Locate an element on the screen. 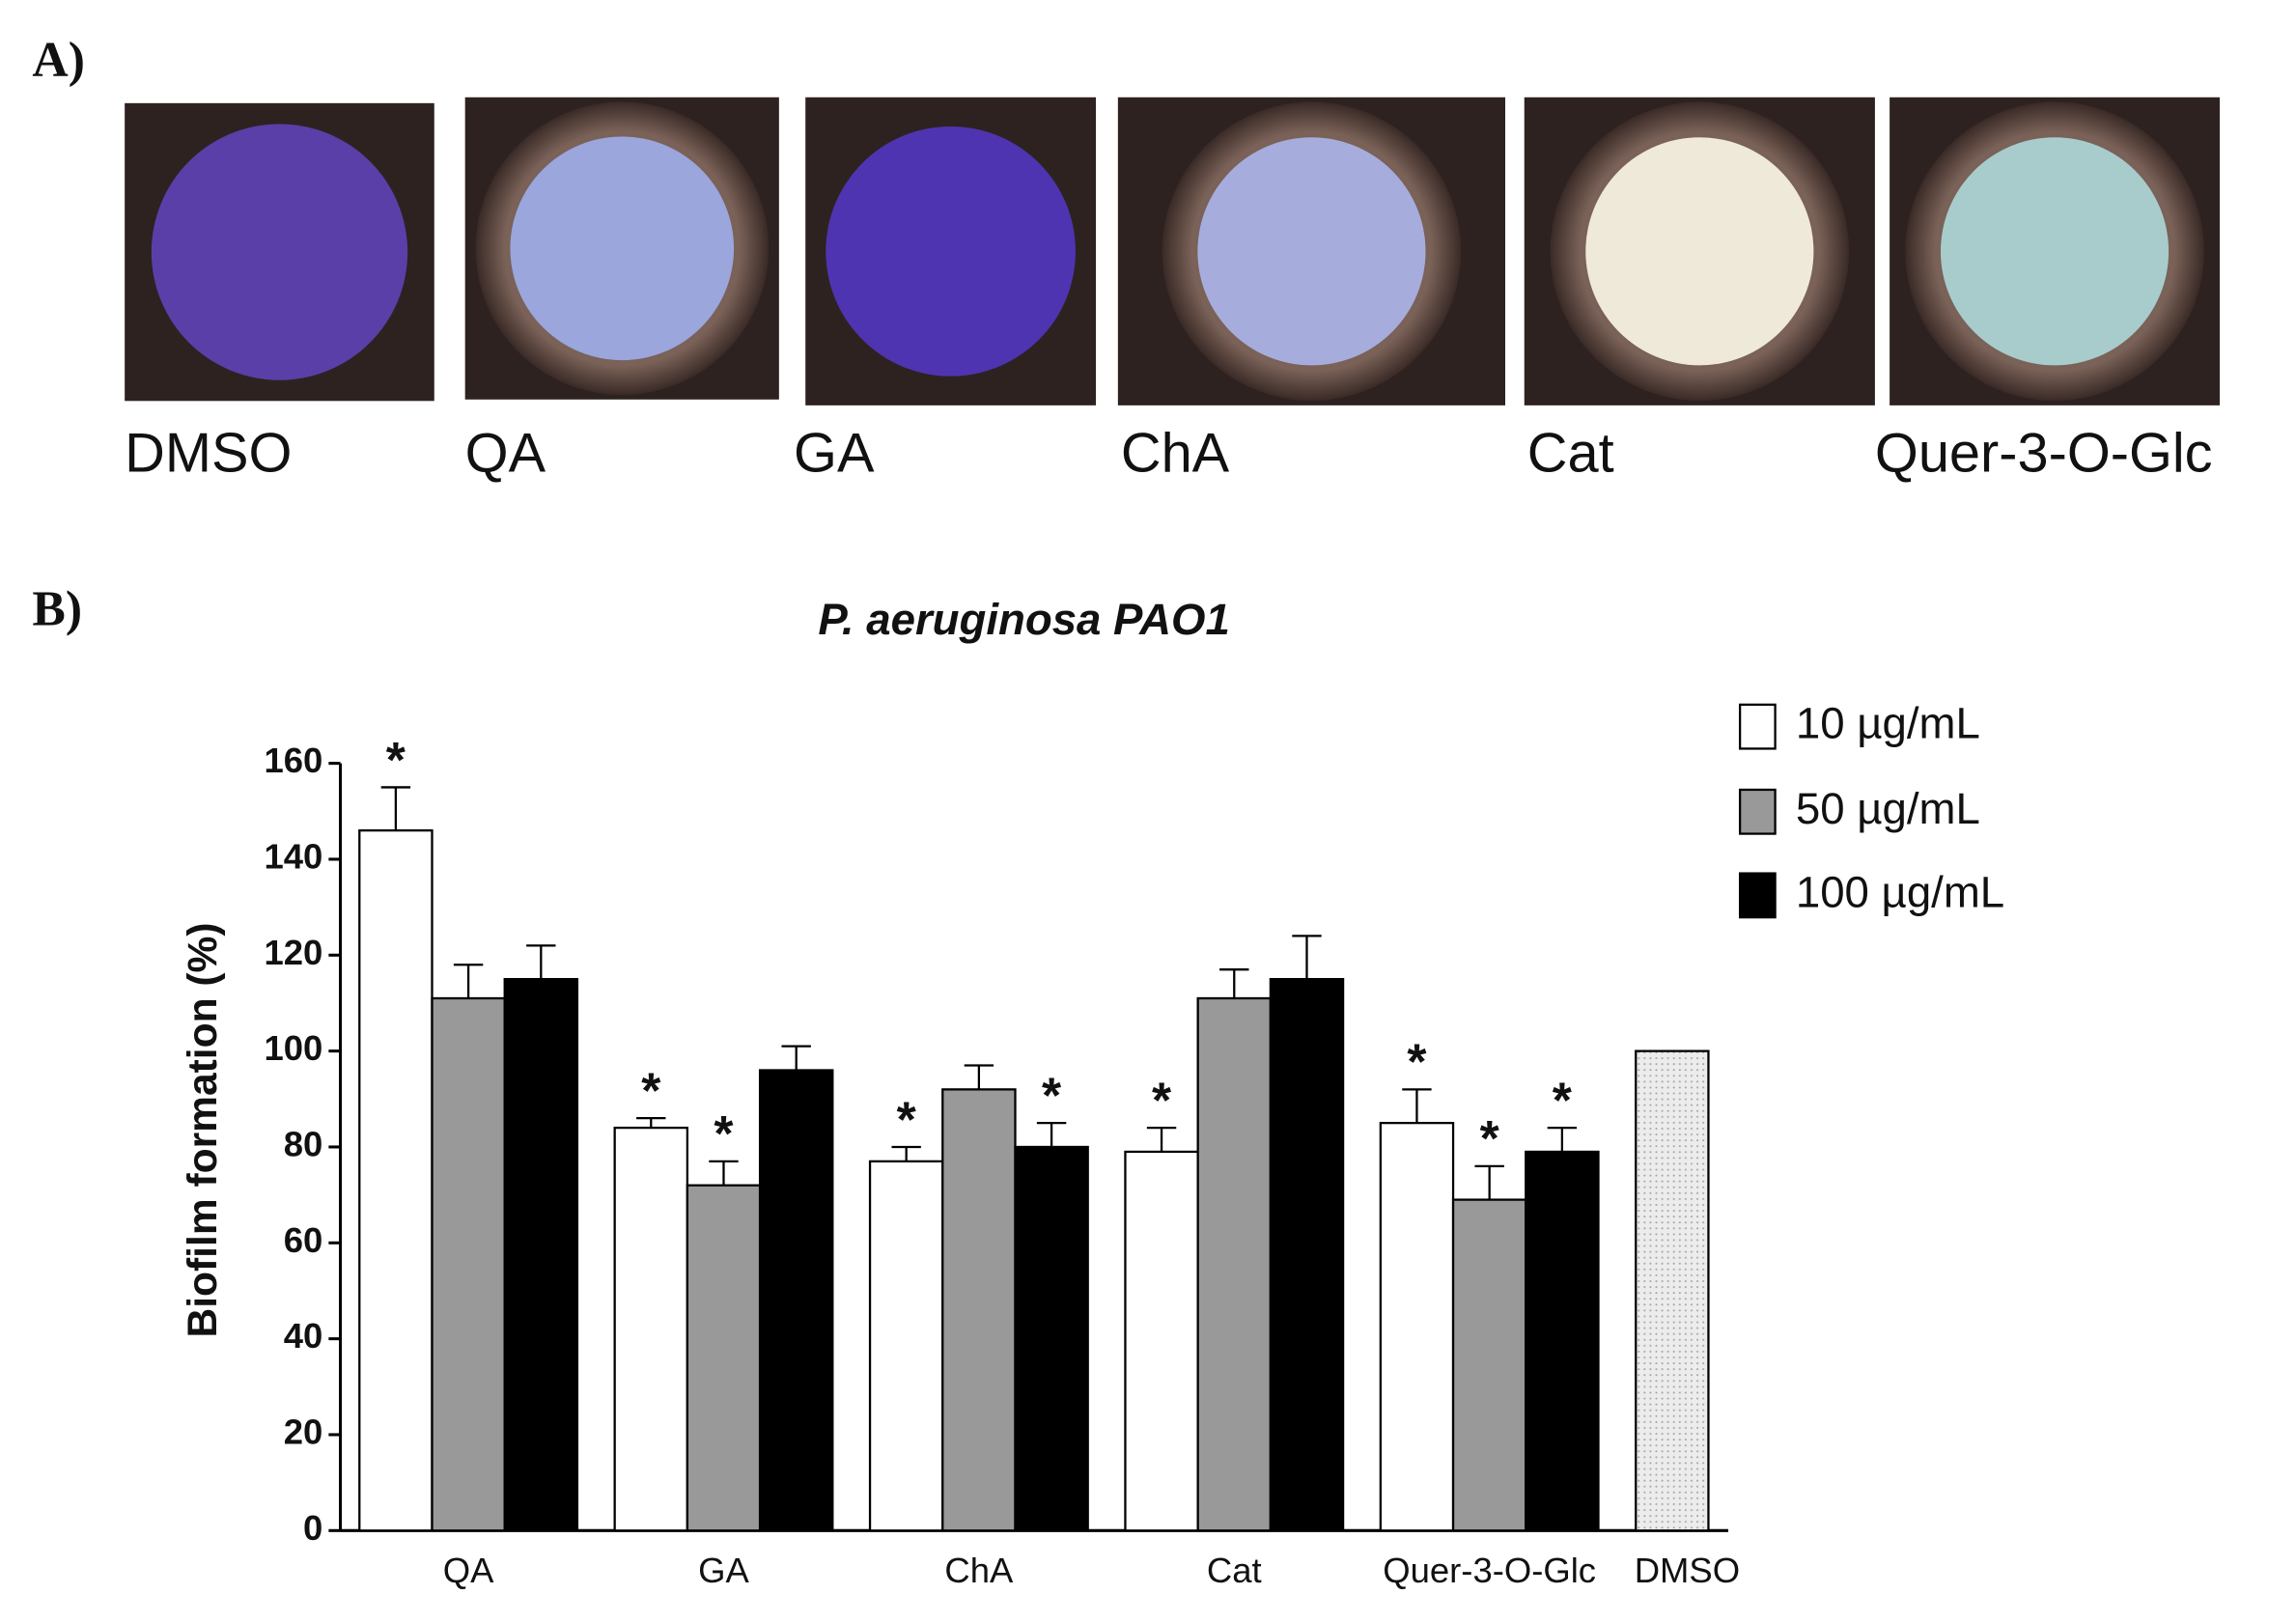 This screenshot has width=2296, height=1622. well-label: Quer-3-O-Glc is located at coordinates (2044, 453).